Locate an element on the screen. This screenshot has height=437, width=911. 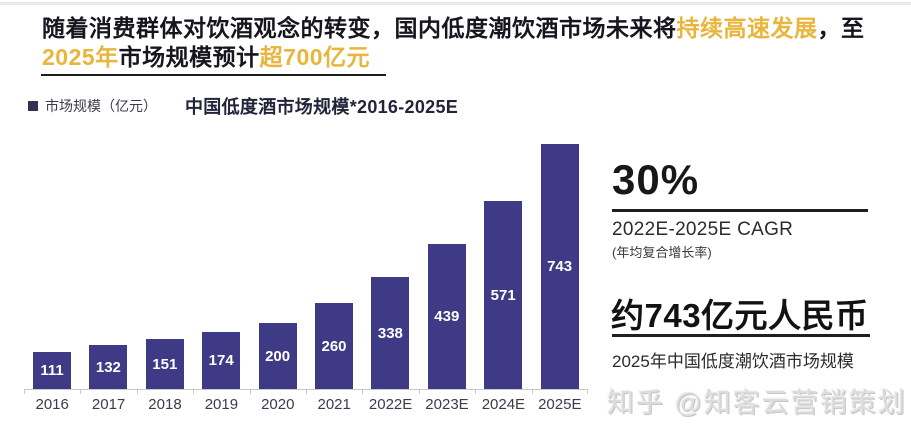
bar-value-label: 260 is located at coordinates (334, 346).